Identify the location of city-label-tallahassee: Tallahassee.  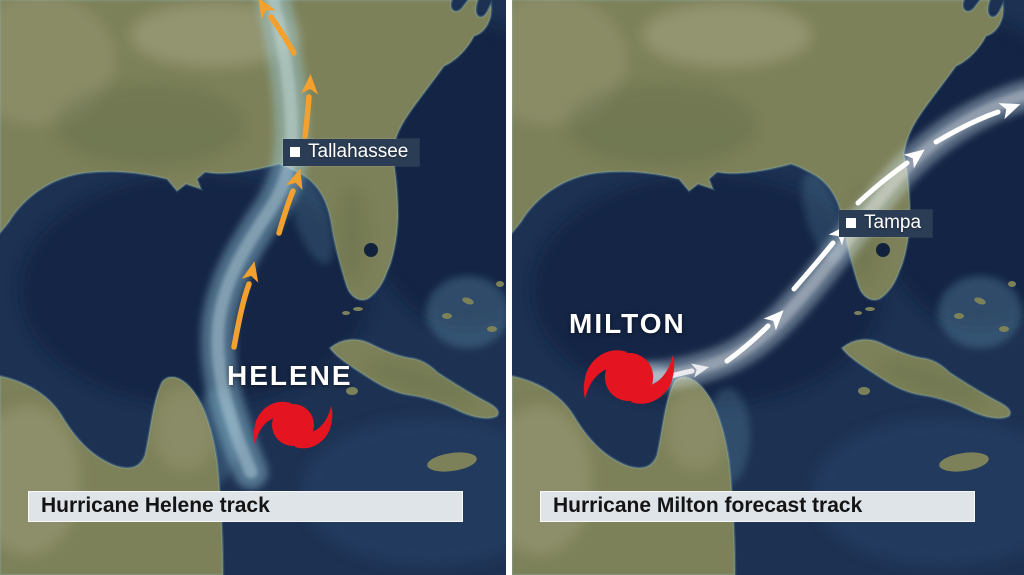
(351, 152).